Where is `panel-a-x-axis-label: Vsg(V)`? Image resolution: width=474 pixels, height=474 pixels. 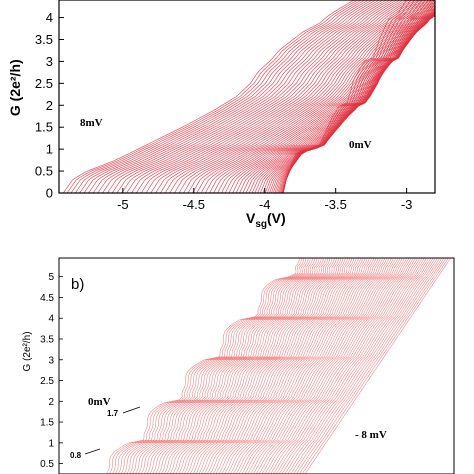
panel-a-x-axis-label: Vsg(V) is located at coordinates (266, 220).